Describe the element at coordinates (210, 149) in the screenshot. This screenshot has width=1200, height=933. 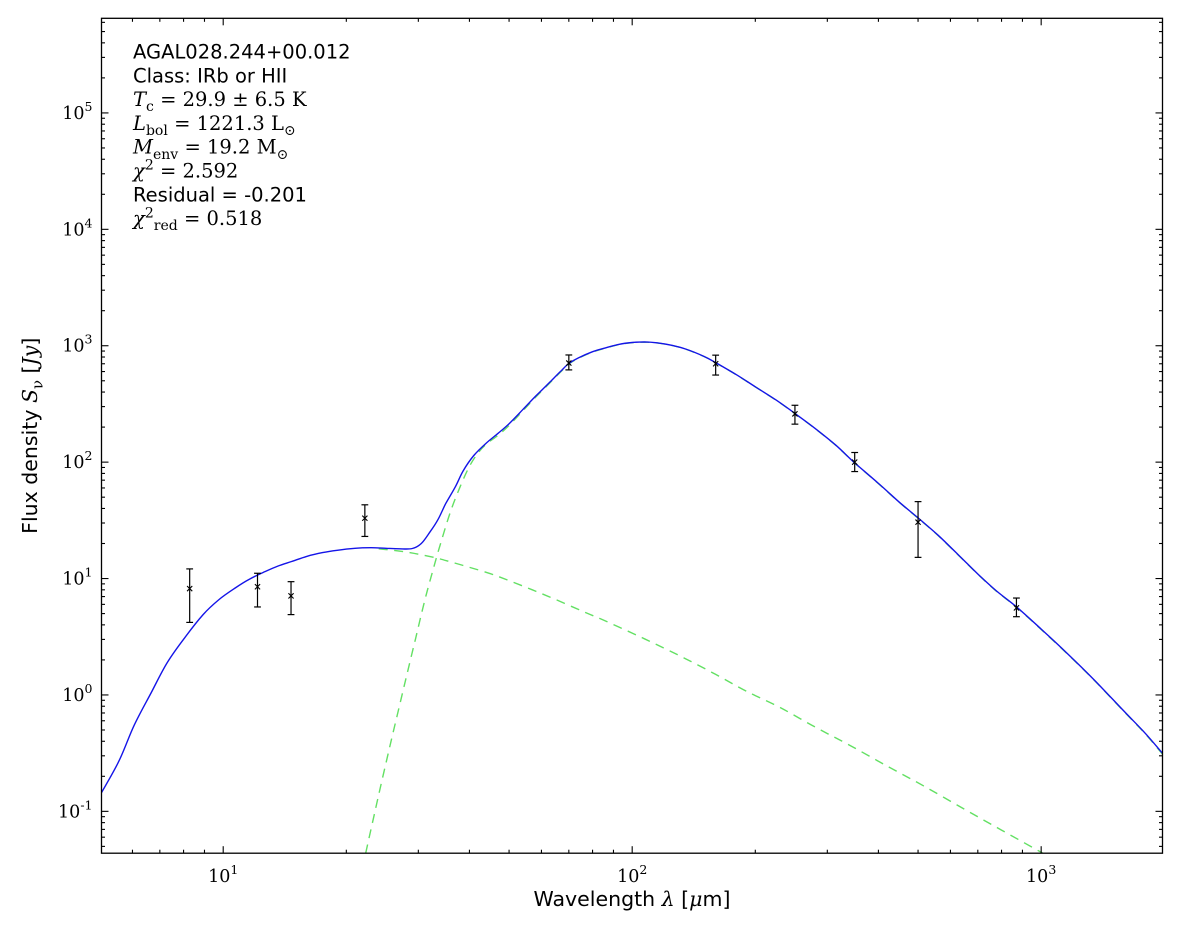
I see `info-line-4: Menv = 19.2 M⊙` at that location.